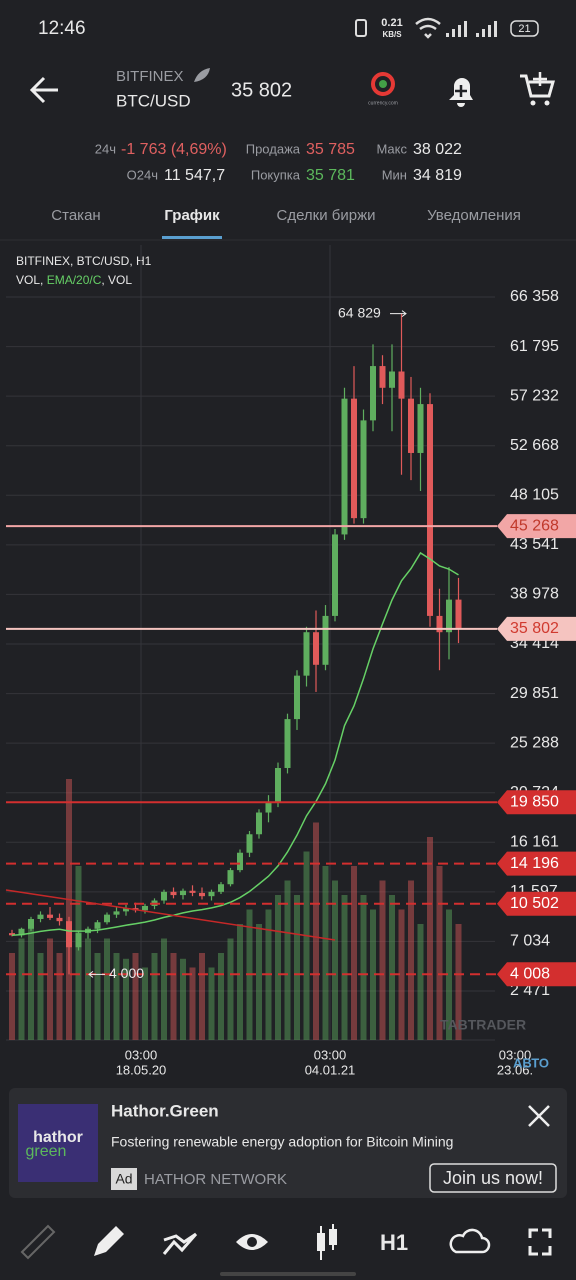  Describe the element at coordinates (383, 103) in the screenshot. I see `currency-logo-text: currency.com` at that location.